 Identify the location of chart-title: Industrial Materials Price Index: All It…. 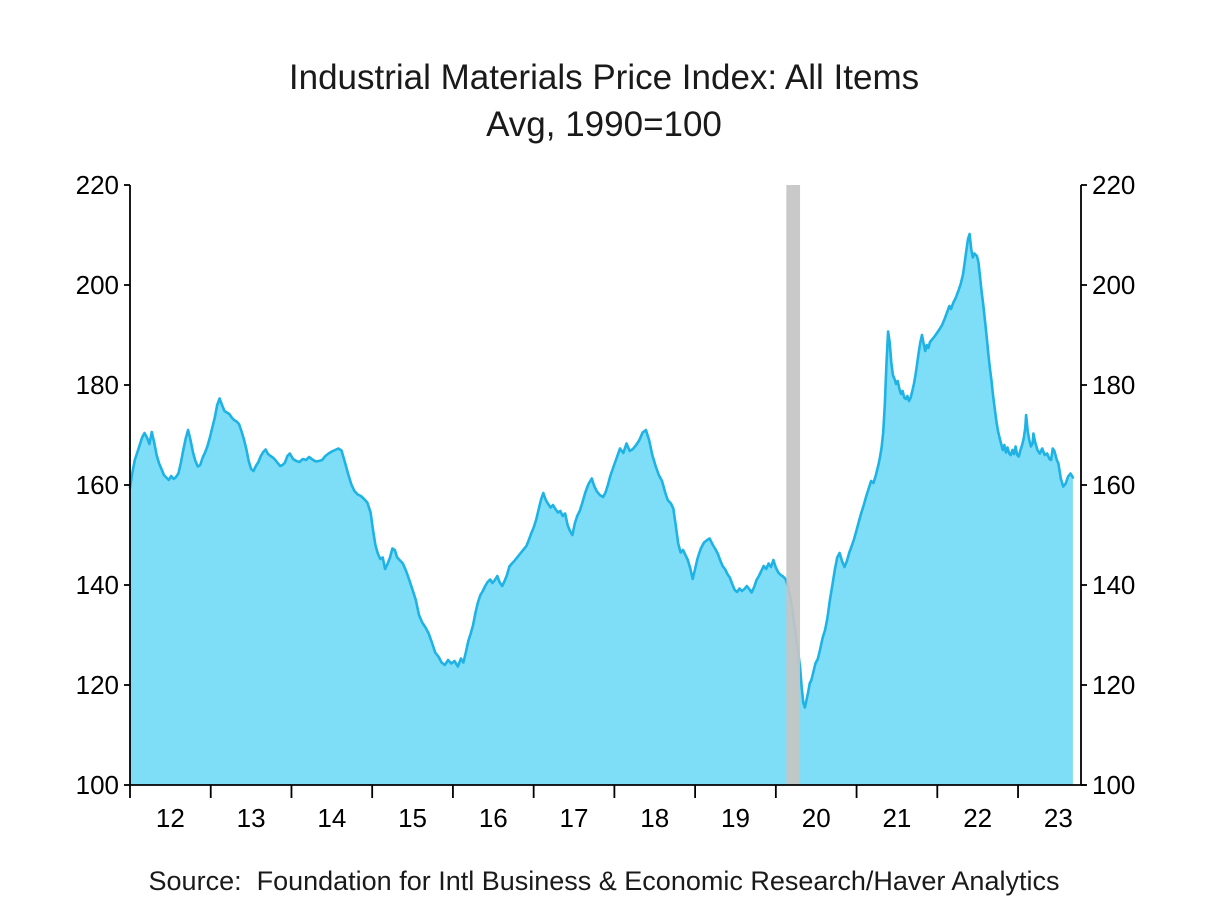
(604, 77).